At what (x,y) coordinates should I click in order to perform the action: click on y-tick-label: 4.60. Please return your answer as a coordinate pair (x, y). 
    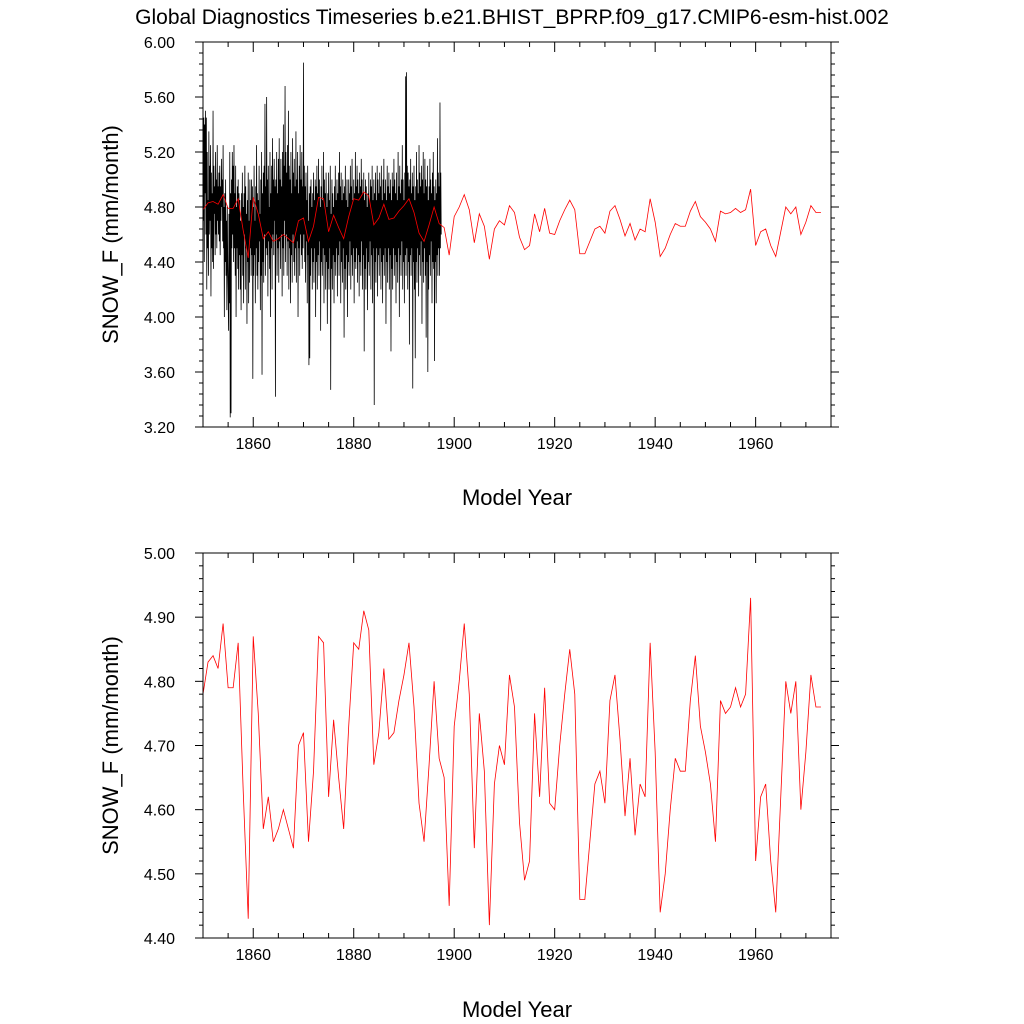
    Looking at the image, I should click on (159, 811).